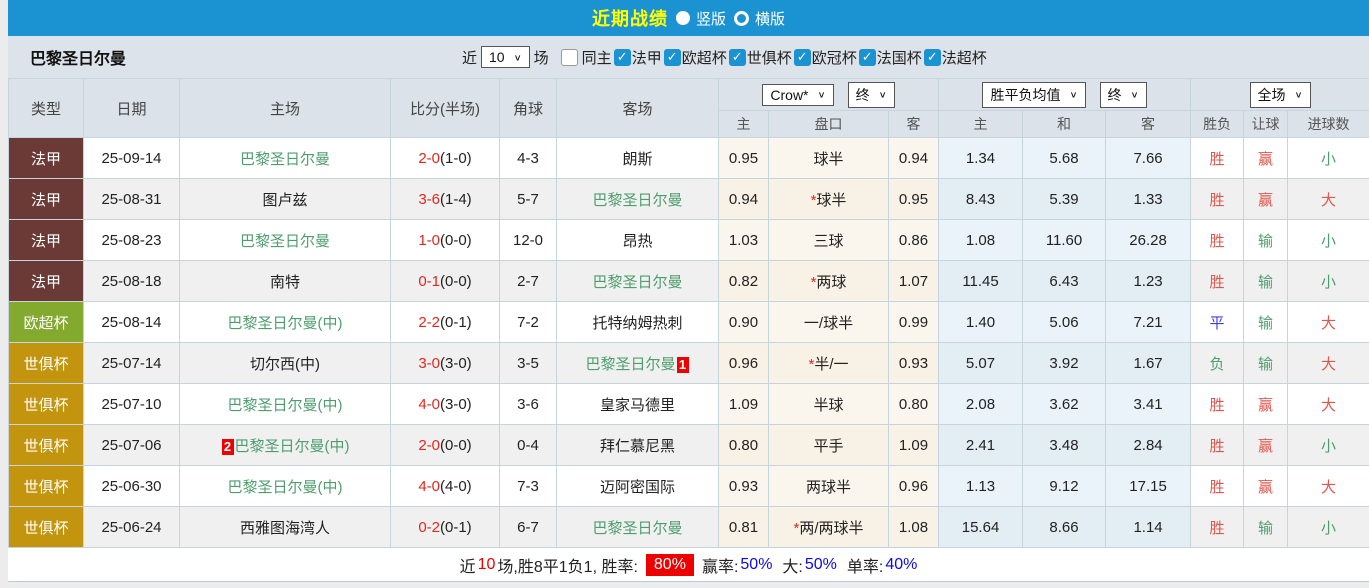  Describe the element at coordinates (637, 57) in the screenshot. I see `league-filter-法甲: ✓ 法甲` at that location.